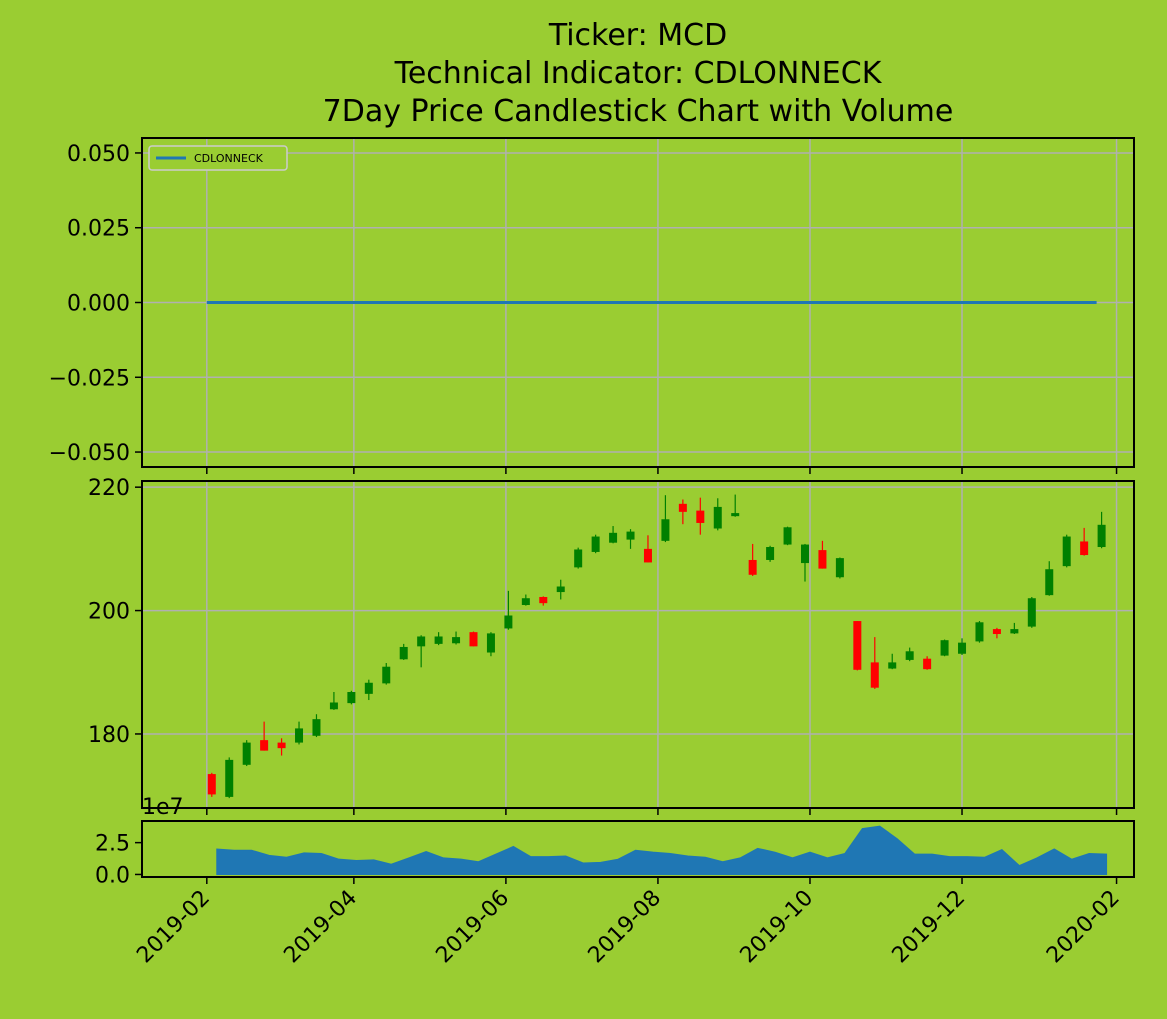 Image resolution: width=1167 pixels, height=1019 pixels. I want to click on volume-area-fill, so click(662, 850).